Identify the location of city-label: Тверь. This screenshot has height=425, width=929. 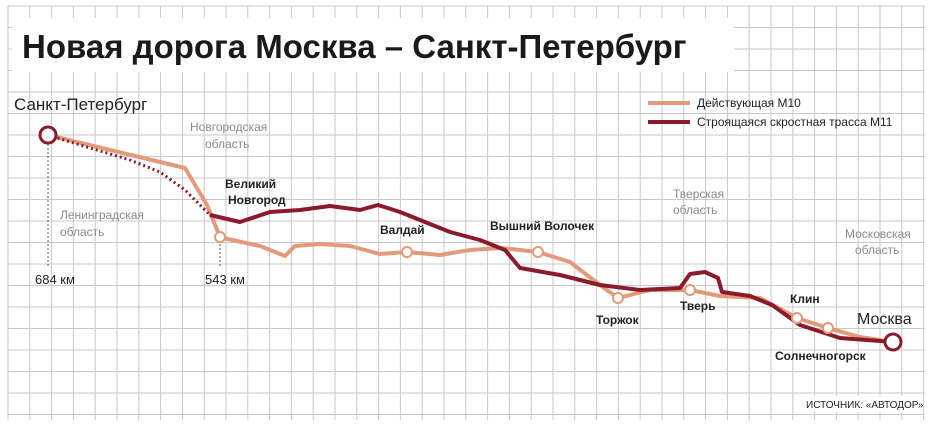
(697, 306).